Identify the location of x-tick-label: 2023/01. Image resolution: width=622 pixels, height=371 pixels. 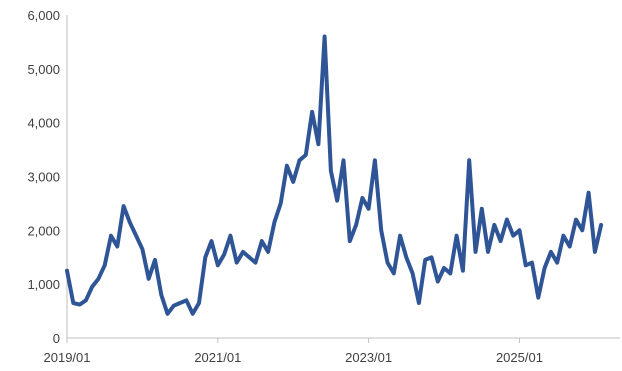
(368, 357).